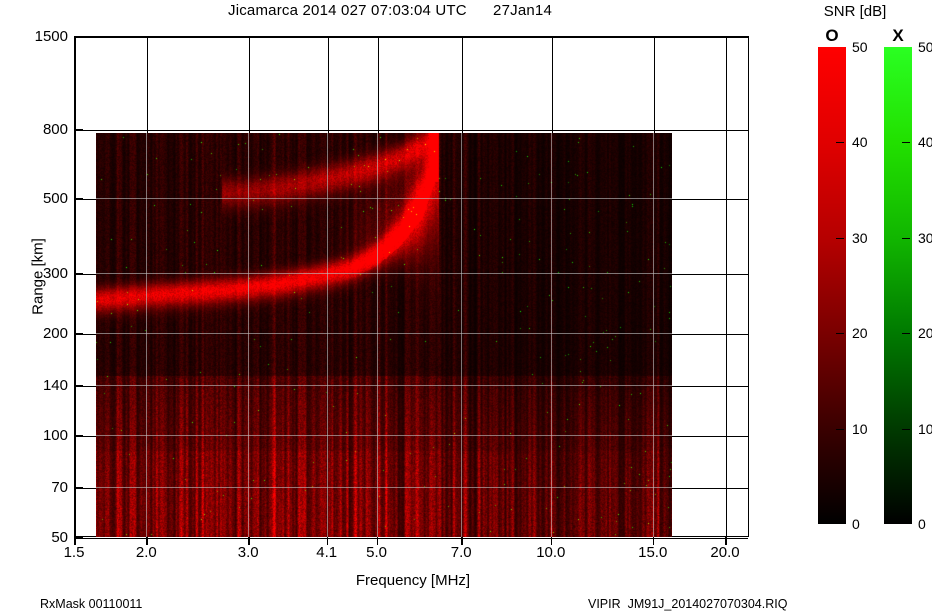  Describe the element at coordinates (55, 274) in the screenshot. I see `y-tick-label: 300` at that location.